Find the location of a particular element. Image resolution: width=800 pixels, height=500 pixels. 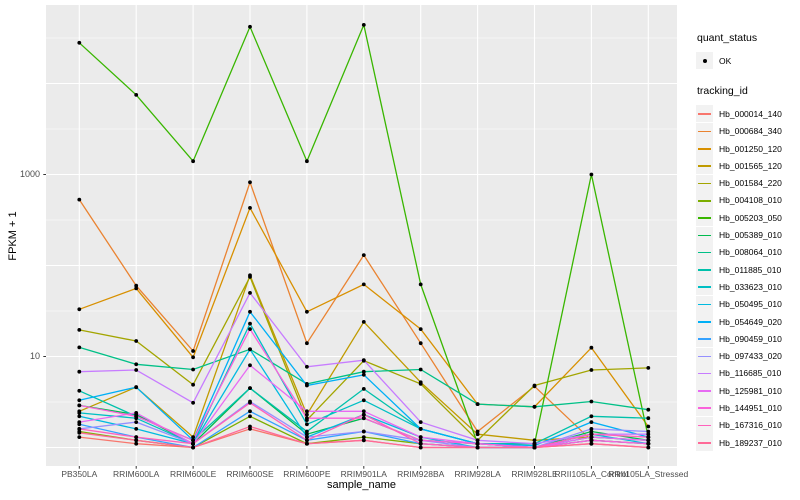

legend-item-Hb_167316_010: Hb_167316_010 is located at coordinates (748, 425).